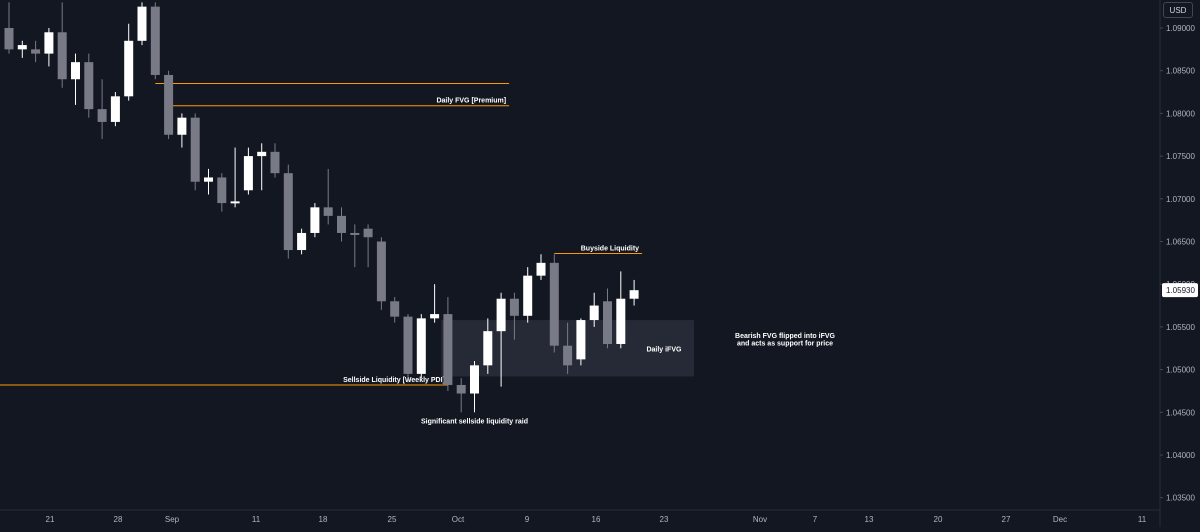 The image size is (1200, 532). I want to click on time-tick-label: 13, so click(869, 519).